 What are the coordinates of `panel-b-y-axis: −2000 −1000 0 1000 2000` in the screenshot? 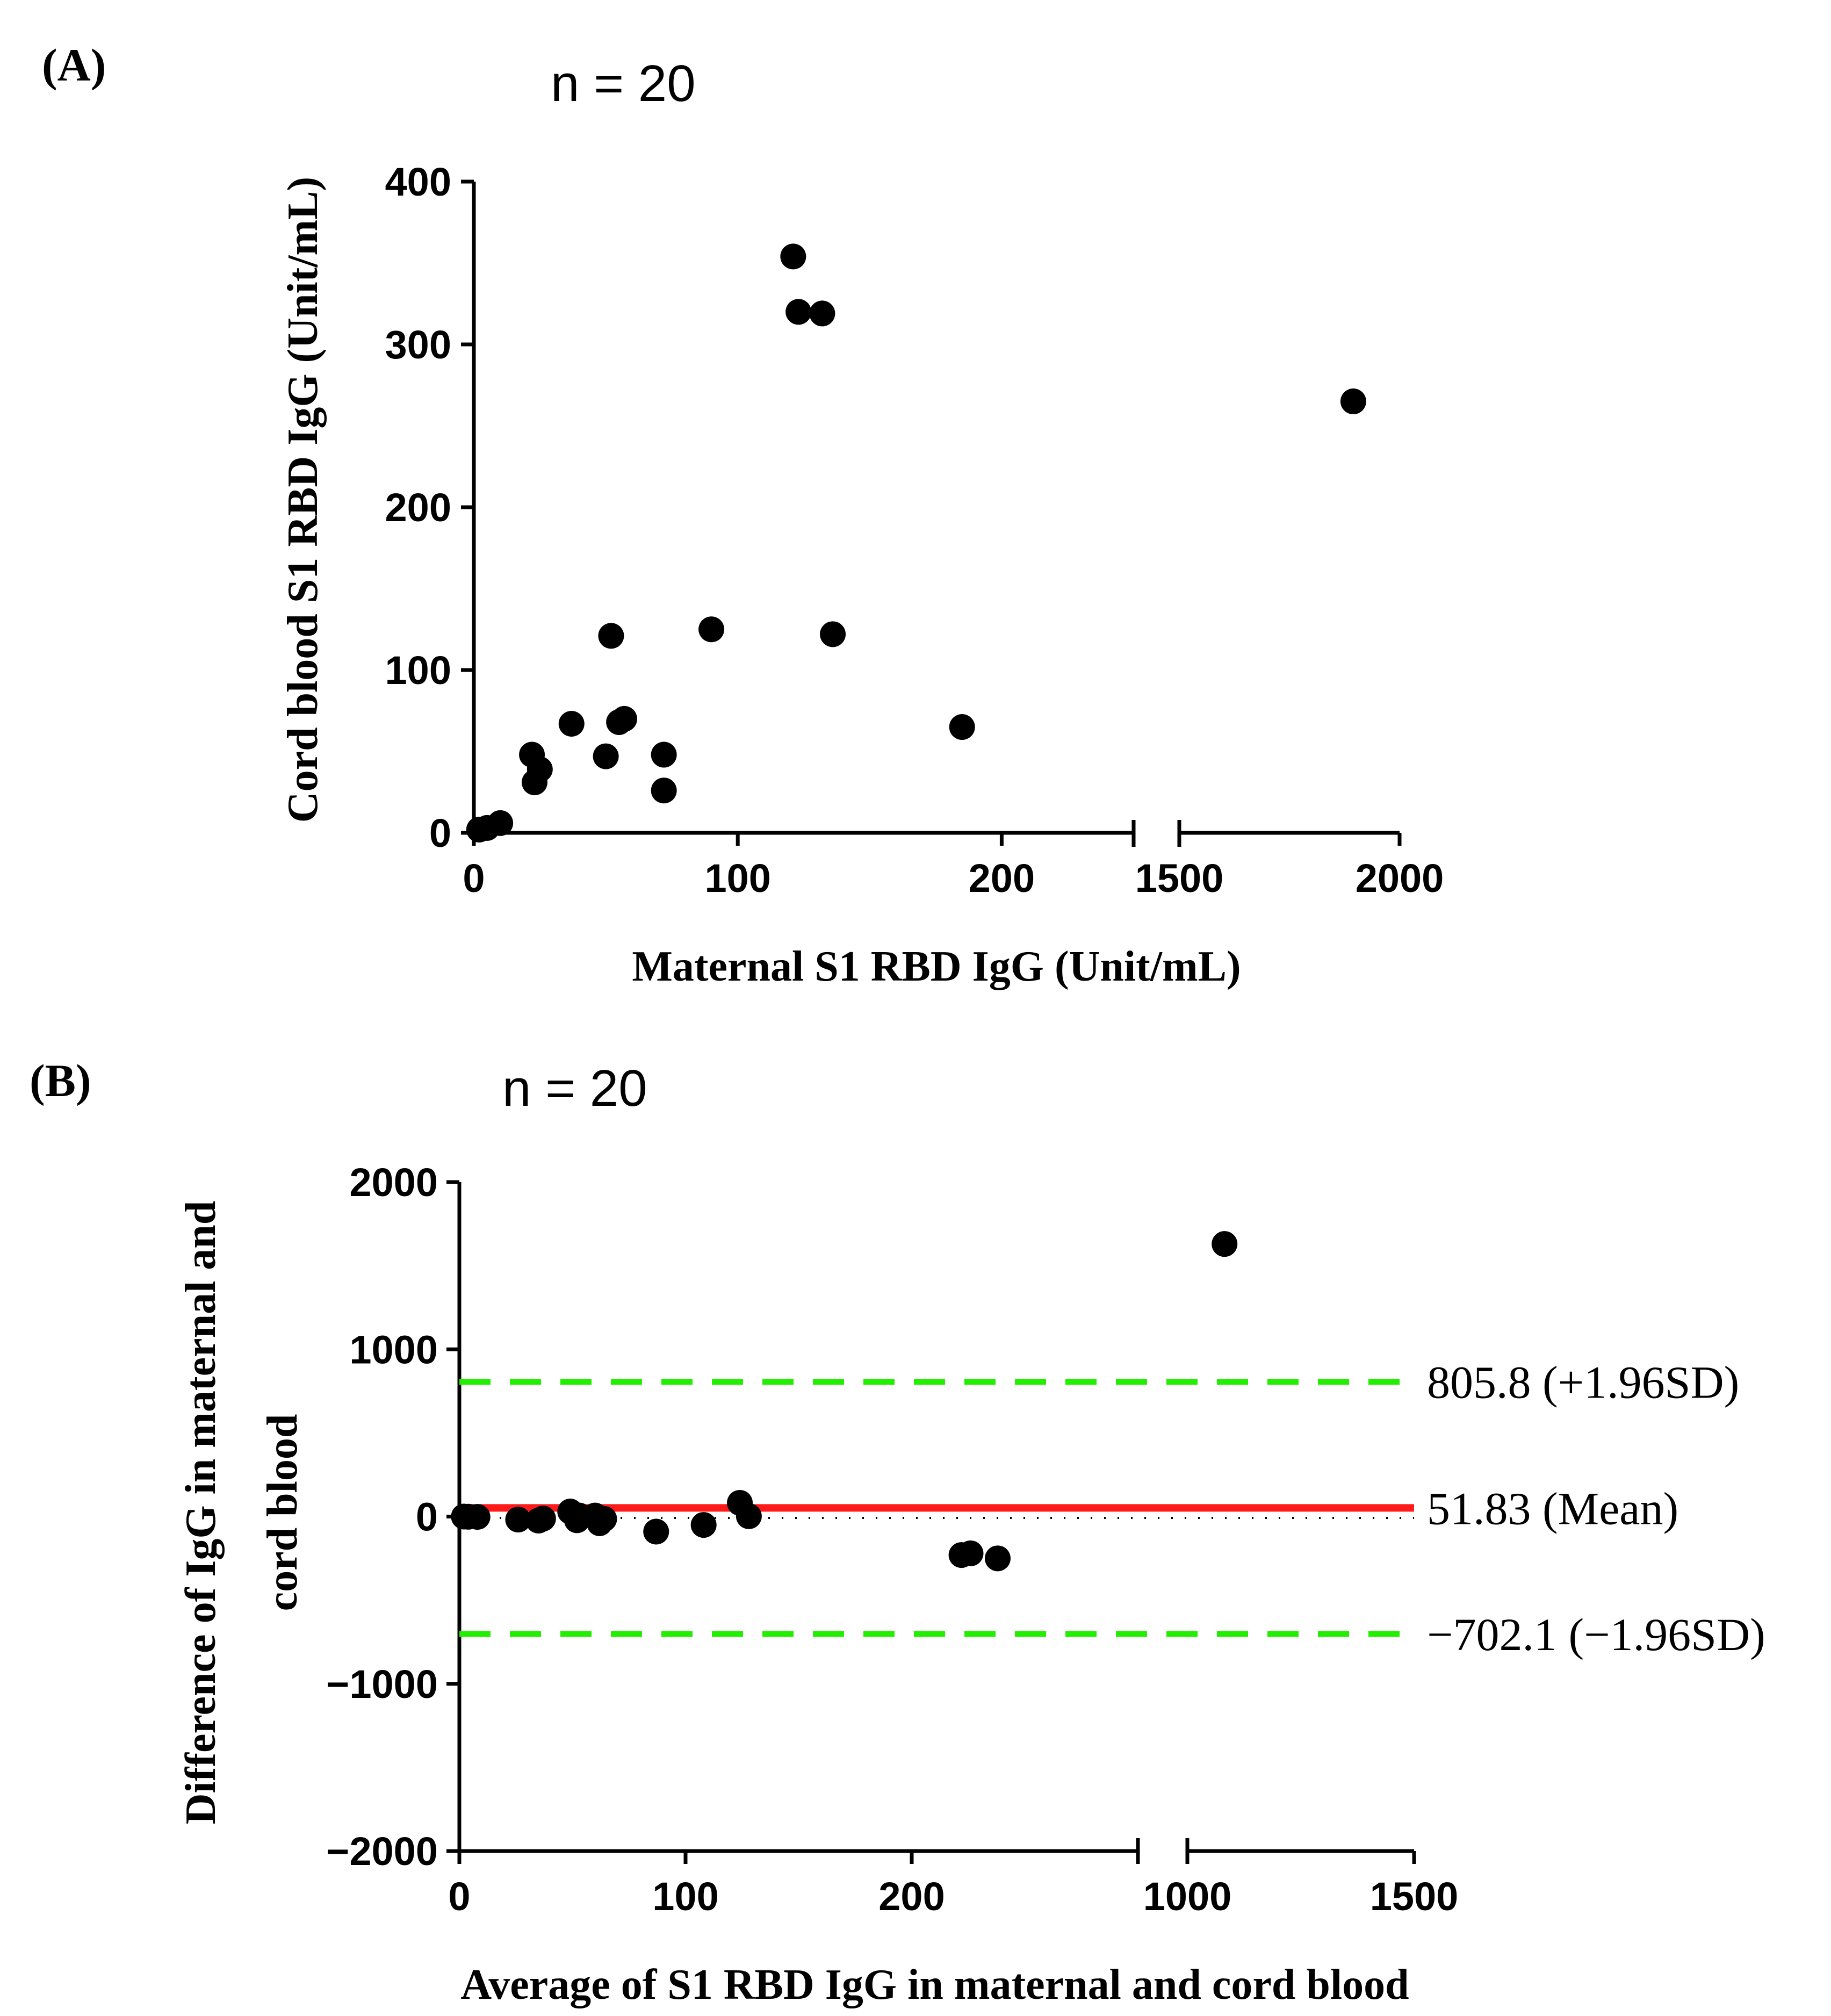 It's located at (394, 1517).